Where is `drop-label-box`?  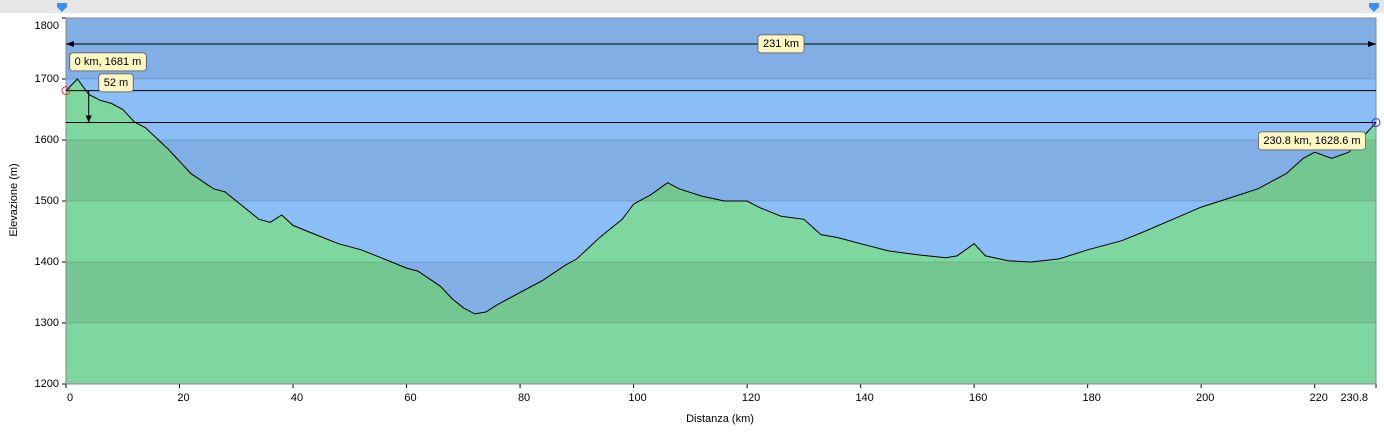
drop-label-box is located at coordinates (116, 83).